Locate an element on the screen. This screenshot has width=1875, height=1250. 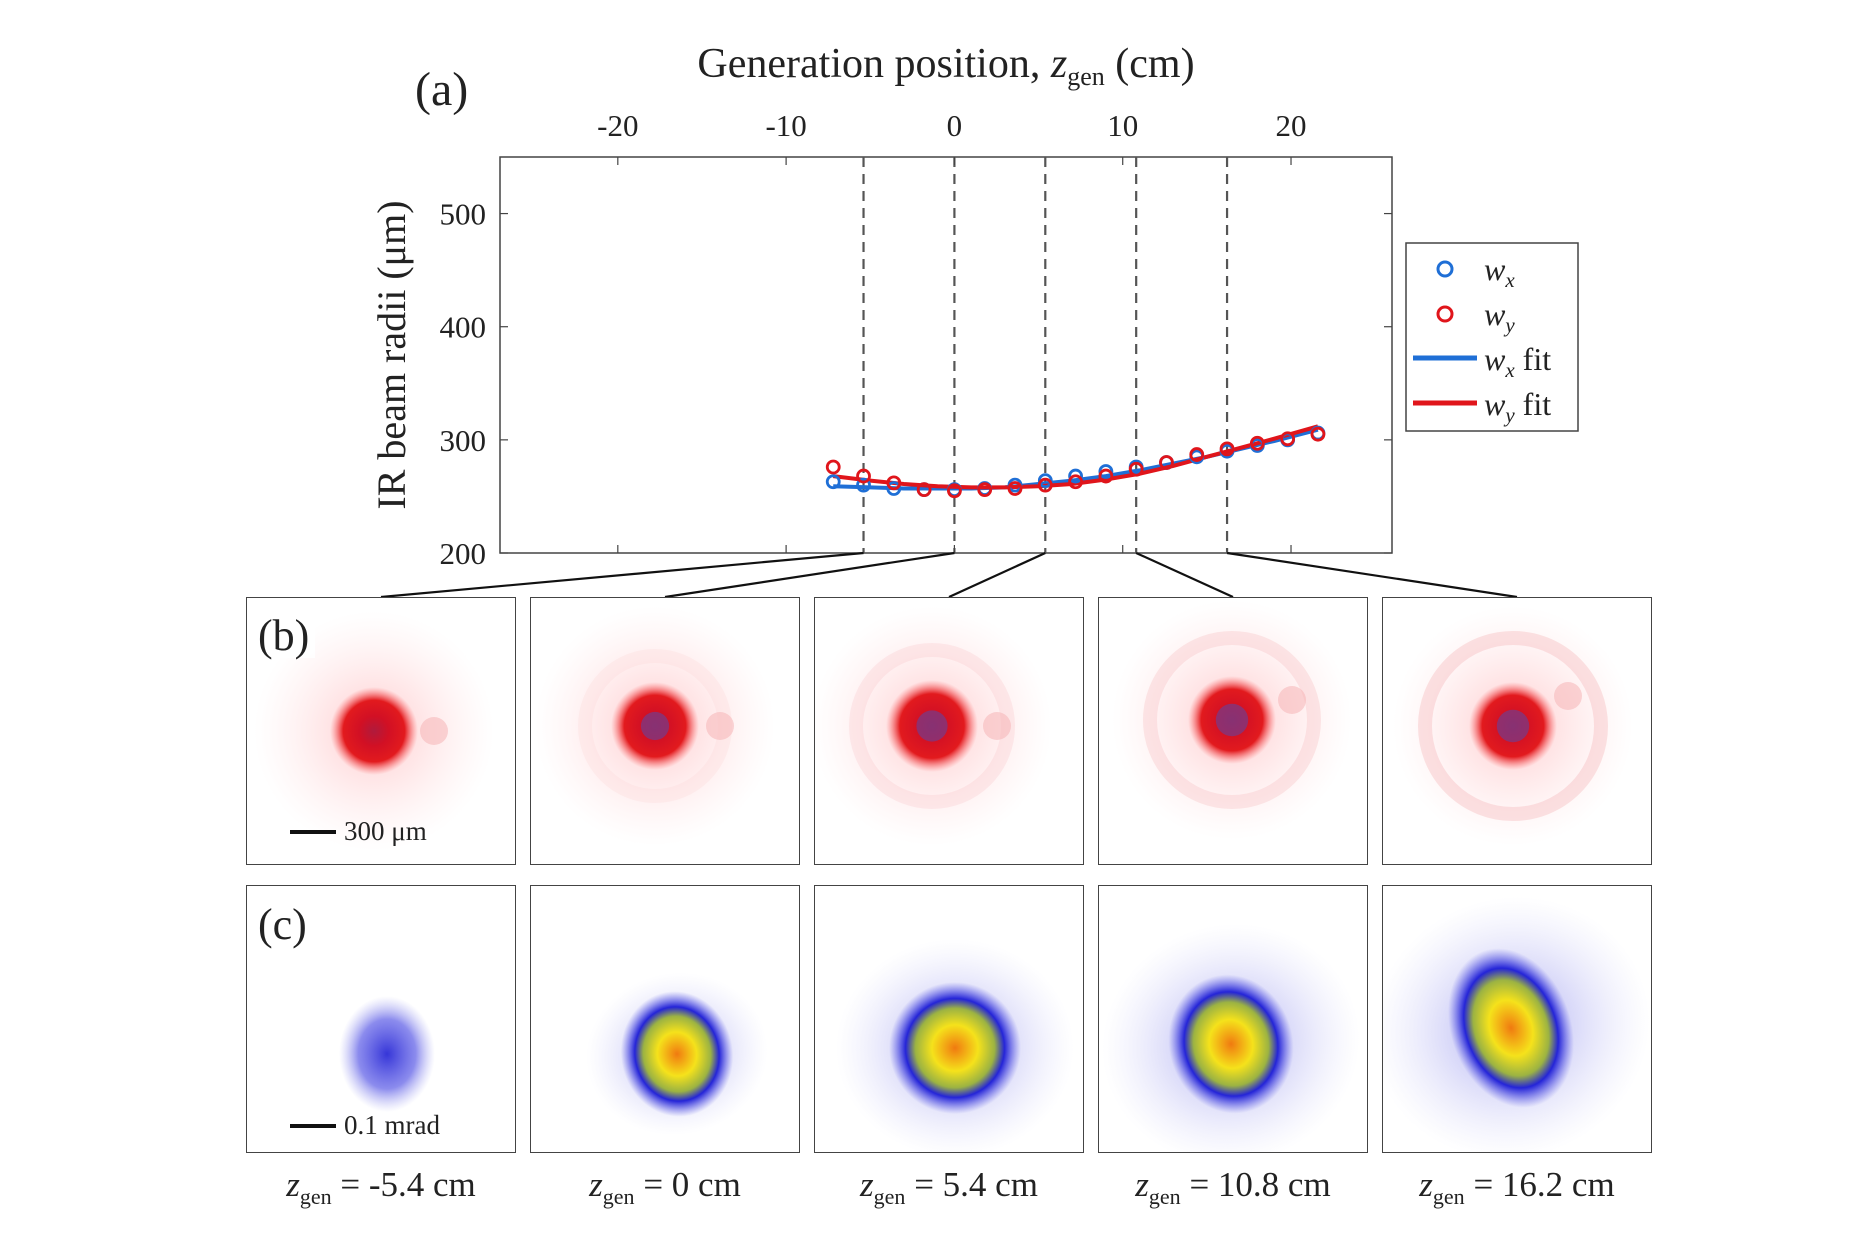
z-label-4: zgen = 10.8 cm is located at coordinates (1233, 1187).